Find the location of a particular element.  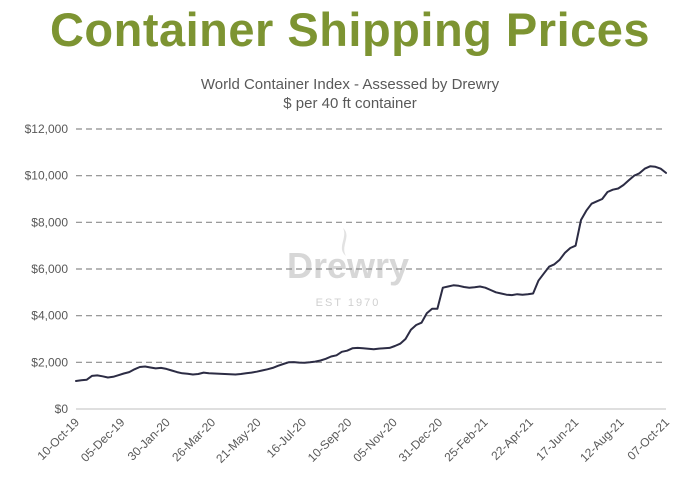

y-tick-label: $10,000 is located at coordinates (47, 176).